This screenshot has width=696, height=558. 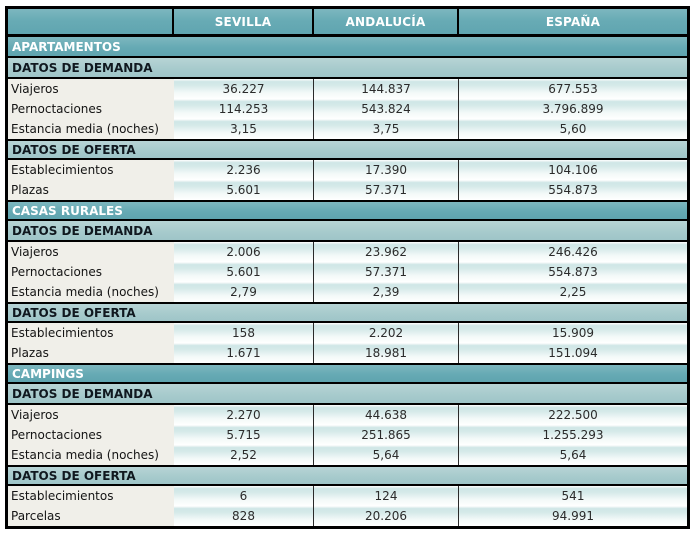 I want to click on value-cell: 543.824, so click(x=386, y=109).